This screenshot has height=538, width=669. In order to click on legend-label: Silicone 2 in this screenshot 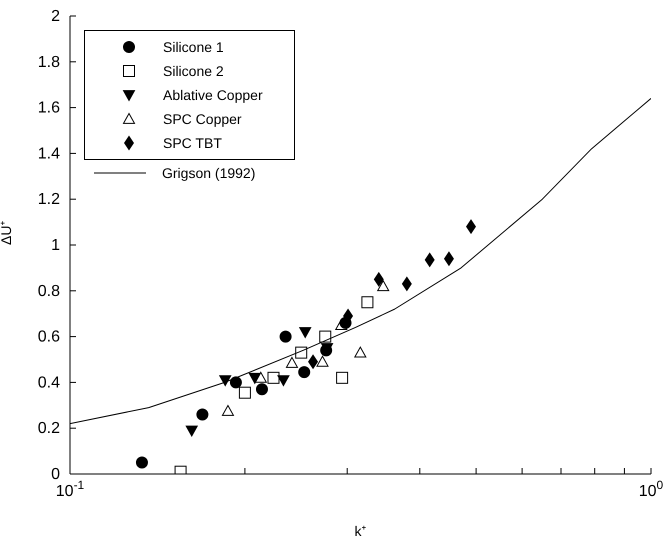, I will do `click(193, 71)`.